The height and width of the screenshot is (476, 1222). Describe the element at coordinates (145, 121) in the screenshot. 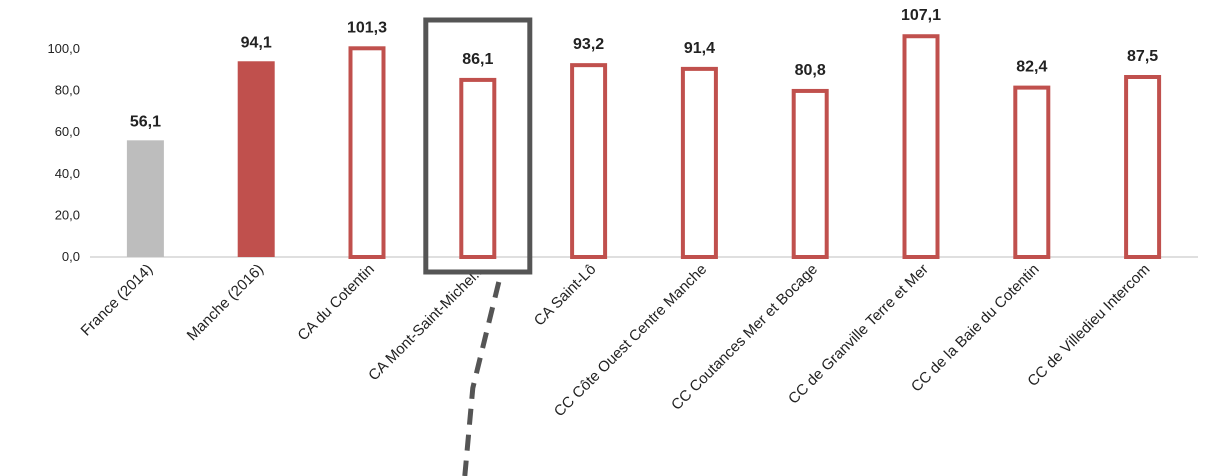

I see `data-label: 56,1` at that location.